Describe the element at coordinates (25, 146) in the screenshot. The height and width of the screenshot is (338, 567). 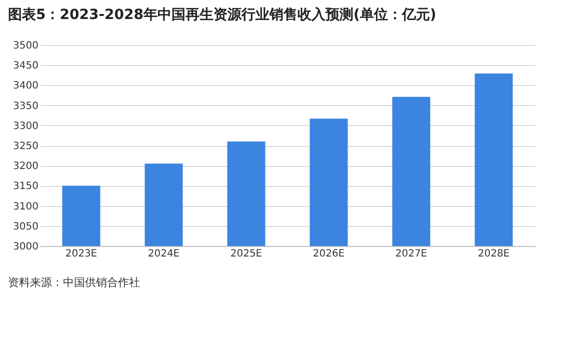
I see `y-tick-label: 3250` at that location.